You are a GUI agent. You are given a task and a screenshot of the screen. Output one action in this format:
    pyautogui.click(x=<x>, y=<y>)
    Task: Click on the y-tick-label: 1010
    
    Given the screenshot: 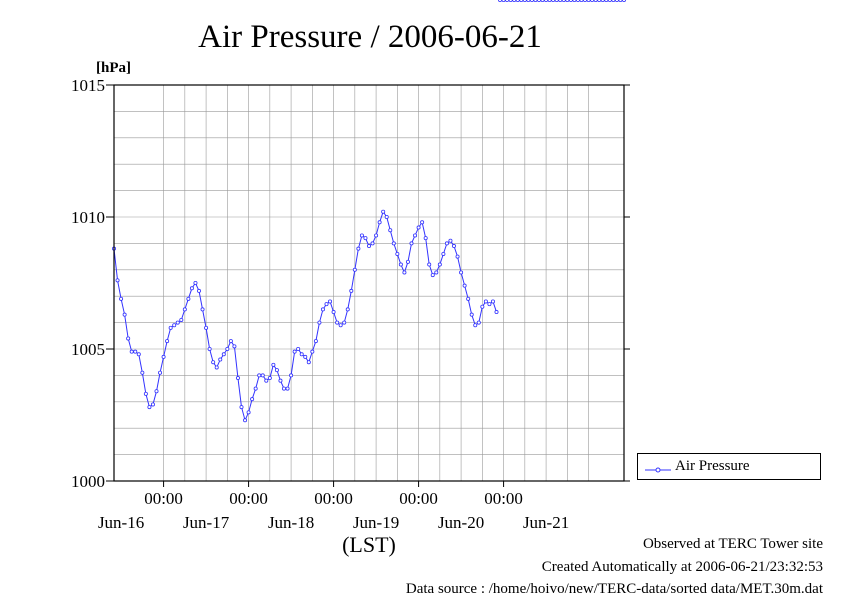 What is the action you would take?
    pyautogui.click(x=88, y=217)
    